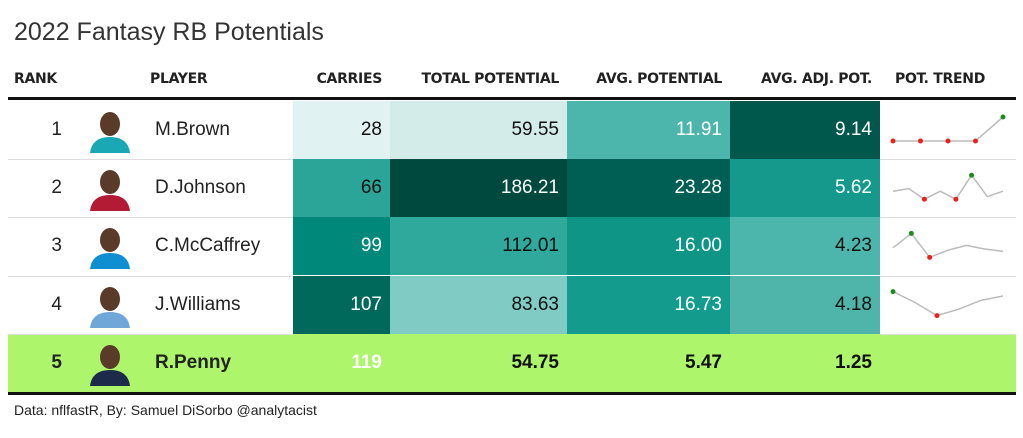 The image size is (1023, 438). What do you see at coordinates (478, 362) in the screenshot?
I see `stat-cell: 54.75` at bounding box center [478, 362].